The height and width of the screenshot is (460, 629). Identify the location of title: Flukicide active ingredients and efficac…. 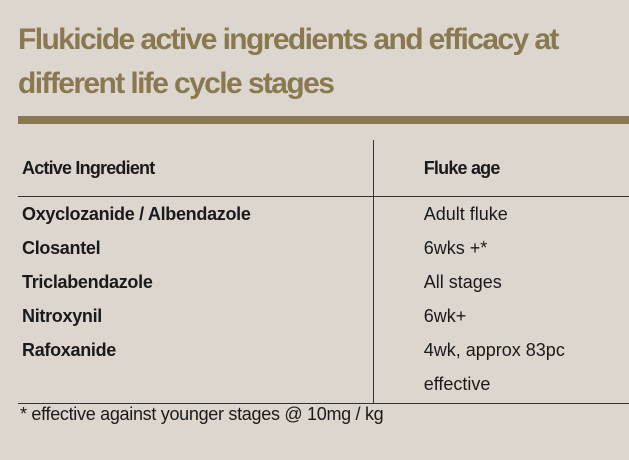
(288, 61).